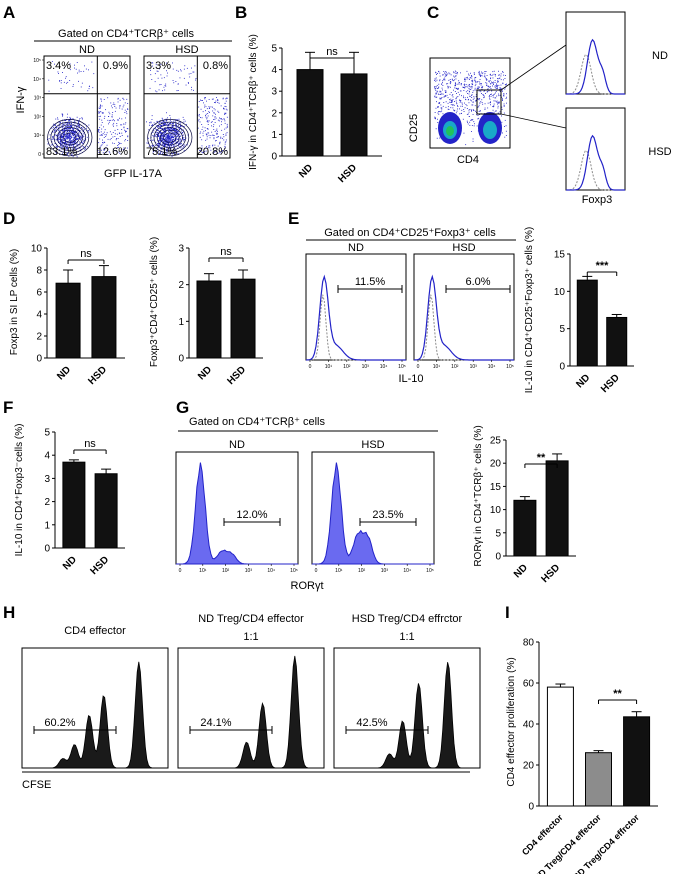 The image size is (700, 874). What do you see at coordinates (215, 723) in the screenshot?
I see `gate-percent: 24.1%` at bounding box center [215, 723].